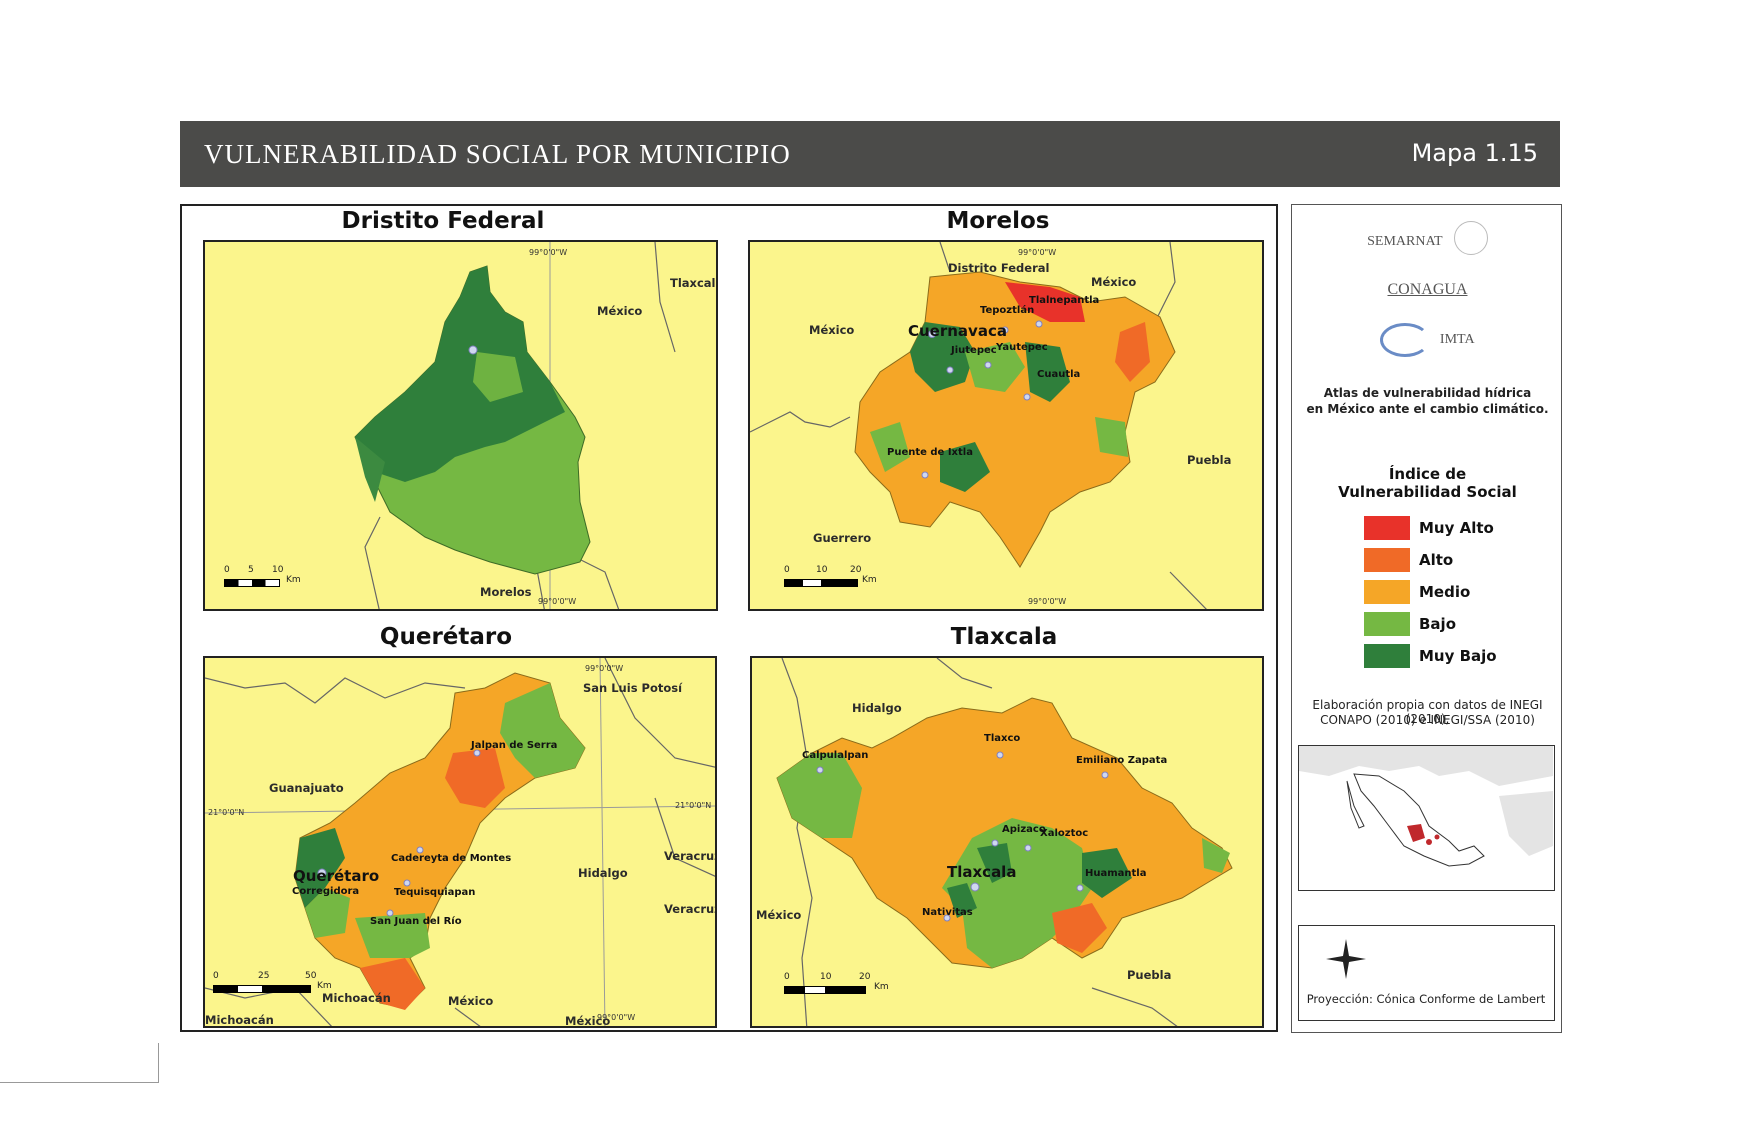 The image size is (1740, 1125). I want to click on map-title: VULNERABILIDAD SOCIAL POR MUNICIPIO, so click(497, 154).